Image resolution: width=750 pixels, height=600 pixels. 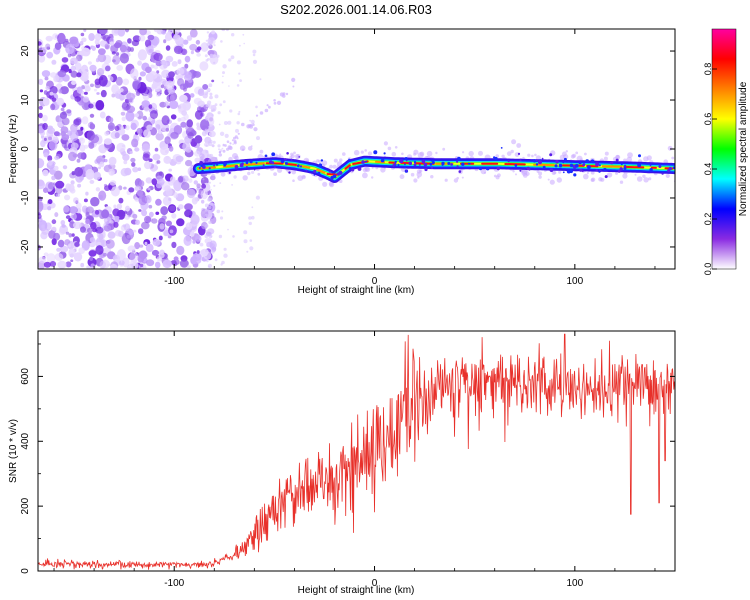 What do you see at coordinates (710, 169) in the screenshot?
I see `colorbar-ticks: 0.0 0.2 0.4 0.6 0.8` at bounding box center [710, 169].